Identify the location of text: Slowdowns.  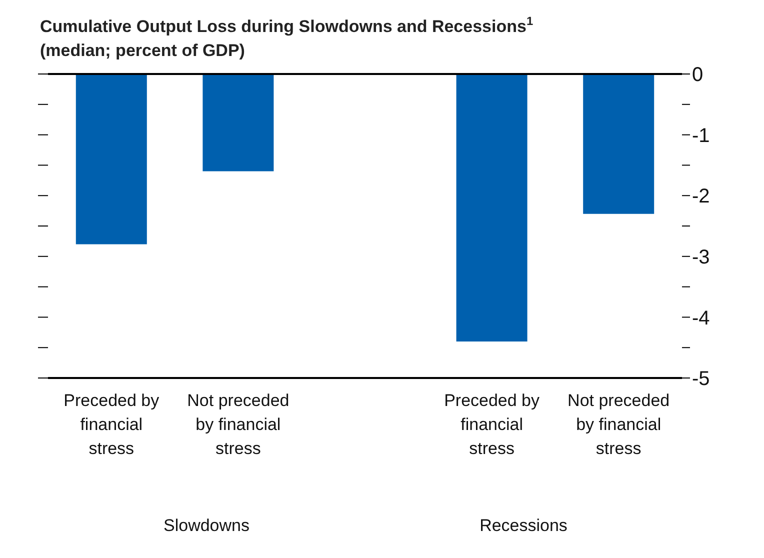
(206, 526).